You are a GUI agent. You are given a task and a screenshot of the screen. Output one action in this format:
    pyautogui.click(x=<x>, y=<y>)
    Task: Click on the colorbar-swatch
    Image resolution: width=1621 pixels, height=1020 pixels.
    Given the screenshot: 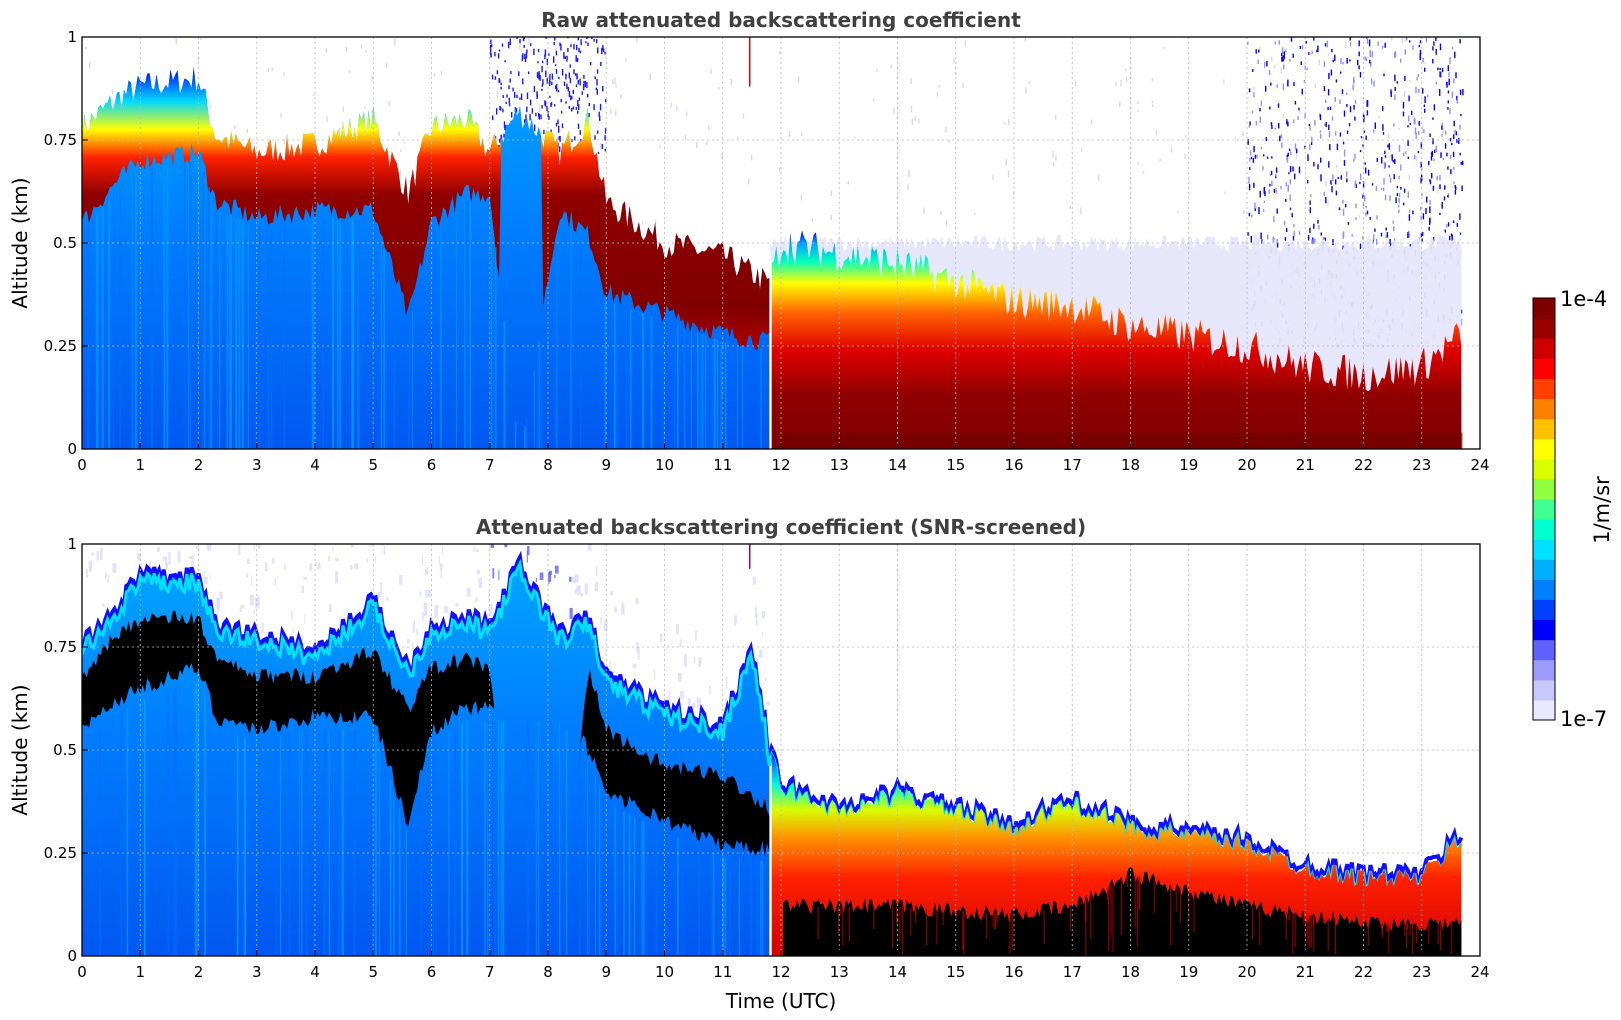 What is the action you would take?
    pyautogui.click(x=1544, y=388)
    